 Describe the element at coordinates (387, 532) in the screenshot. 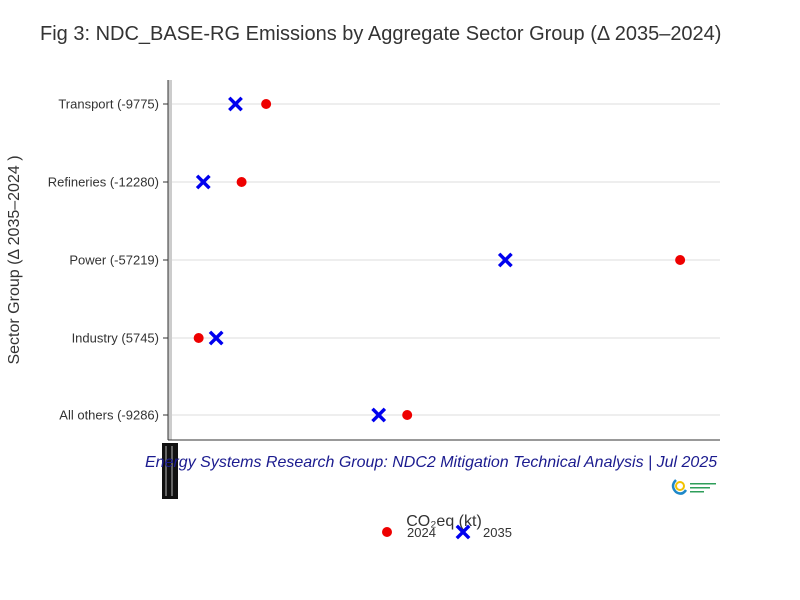

I see `legend-marker-2024` at that location.